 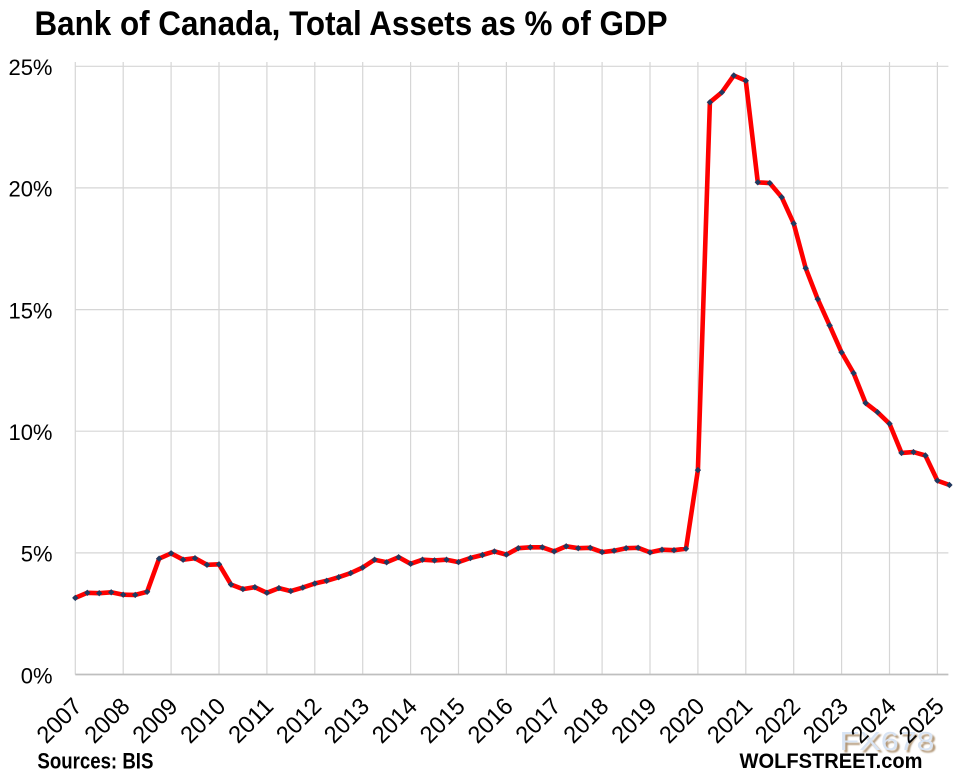 What do you see at coordinates (251, 721) in the screenshot?
I see `svg-text: 2011` at bounding box center [251, 721].